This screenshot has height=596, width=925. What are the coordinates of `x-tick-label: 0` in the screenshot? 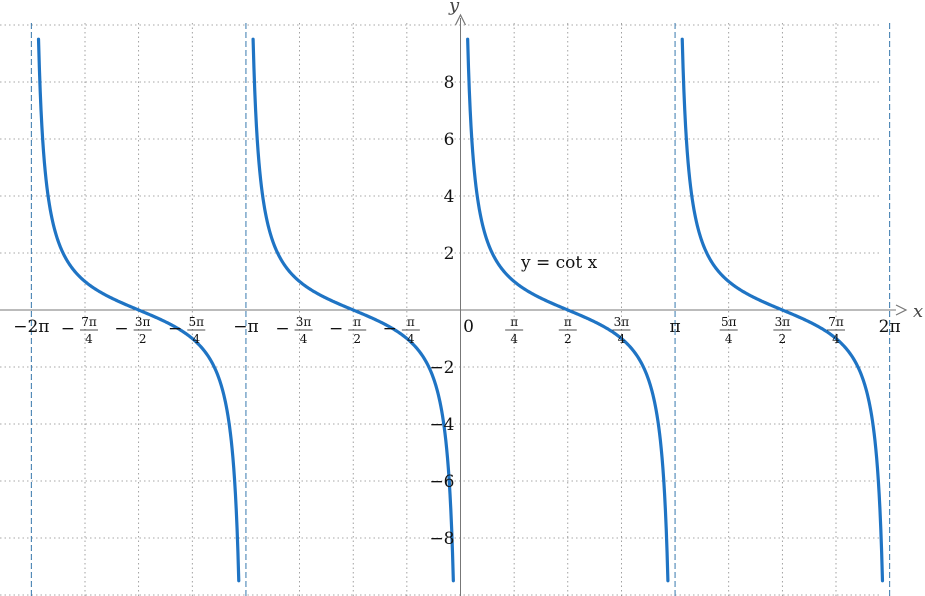 It's located at (468, 327).